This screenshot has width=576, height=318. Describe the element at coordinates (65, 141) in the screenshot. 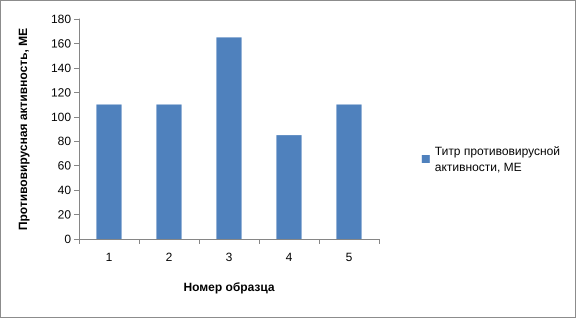

I see `y-tick-label: 80` at that location.